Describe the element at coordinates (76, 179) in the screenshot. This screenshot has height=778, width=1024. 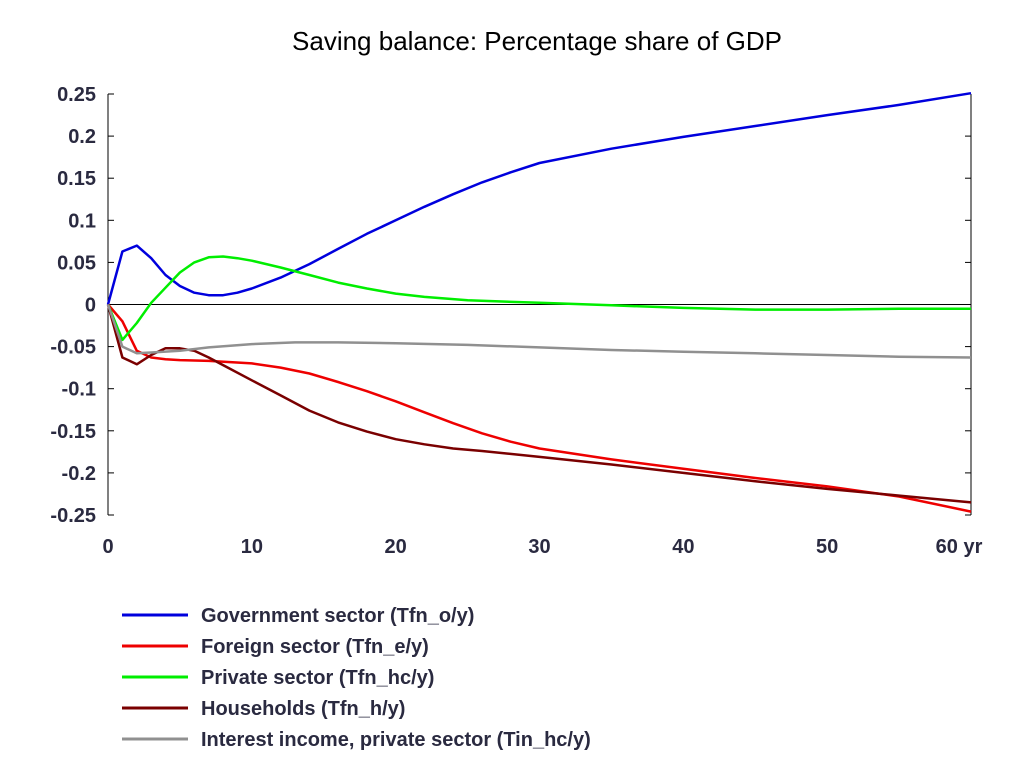
I see `y-tick-label: 0.15` at that location.